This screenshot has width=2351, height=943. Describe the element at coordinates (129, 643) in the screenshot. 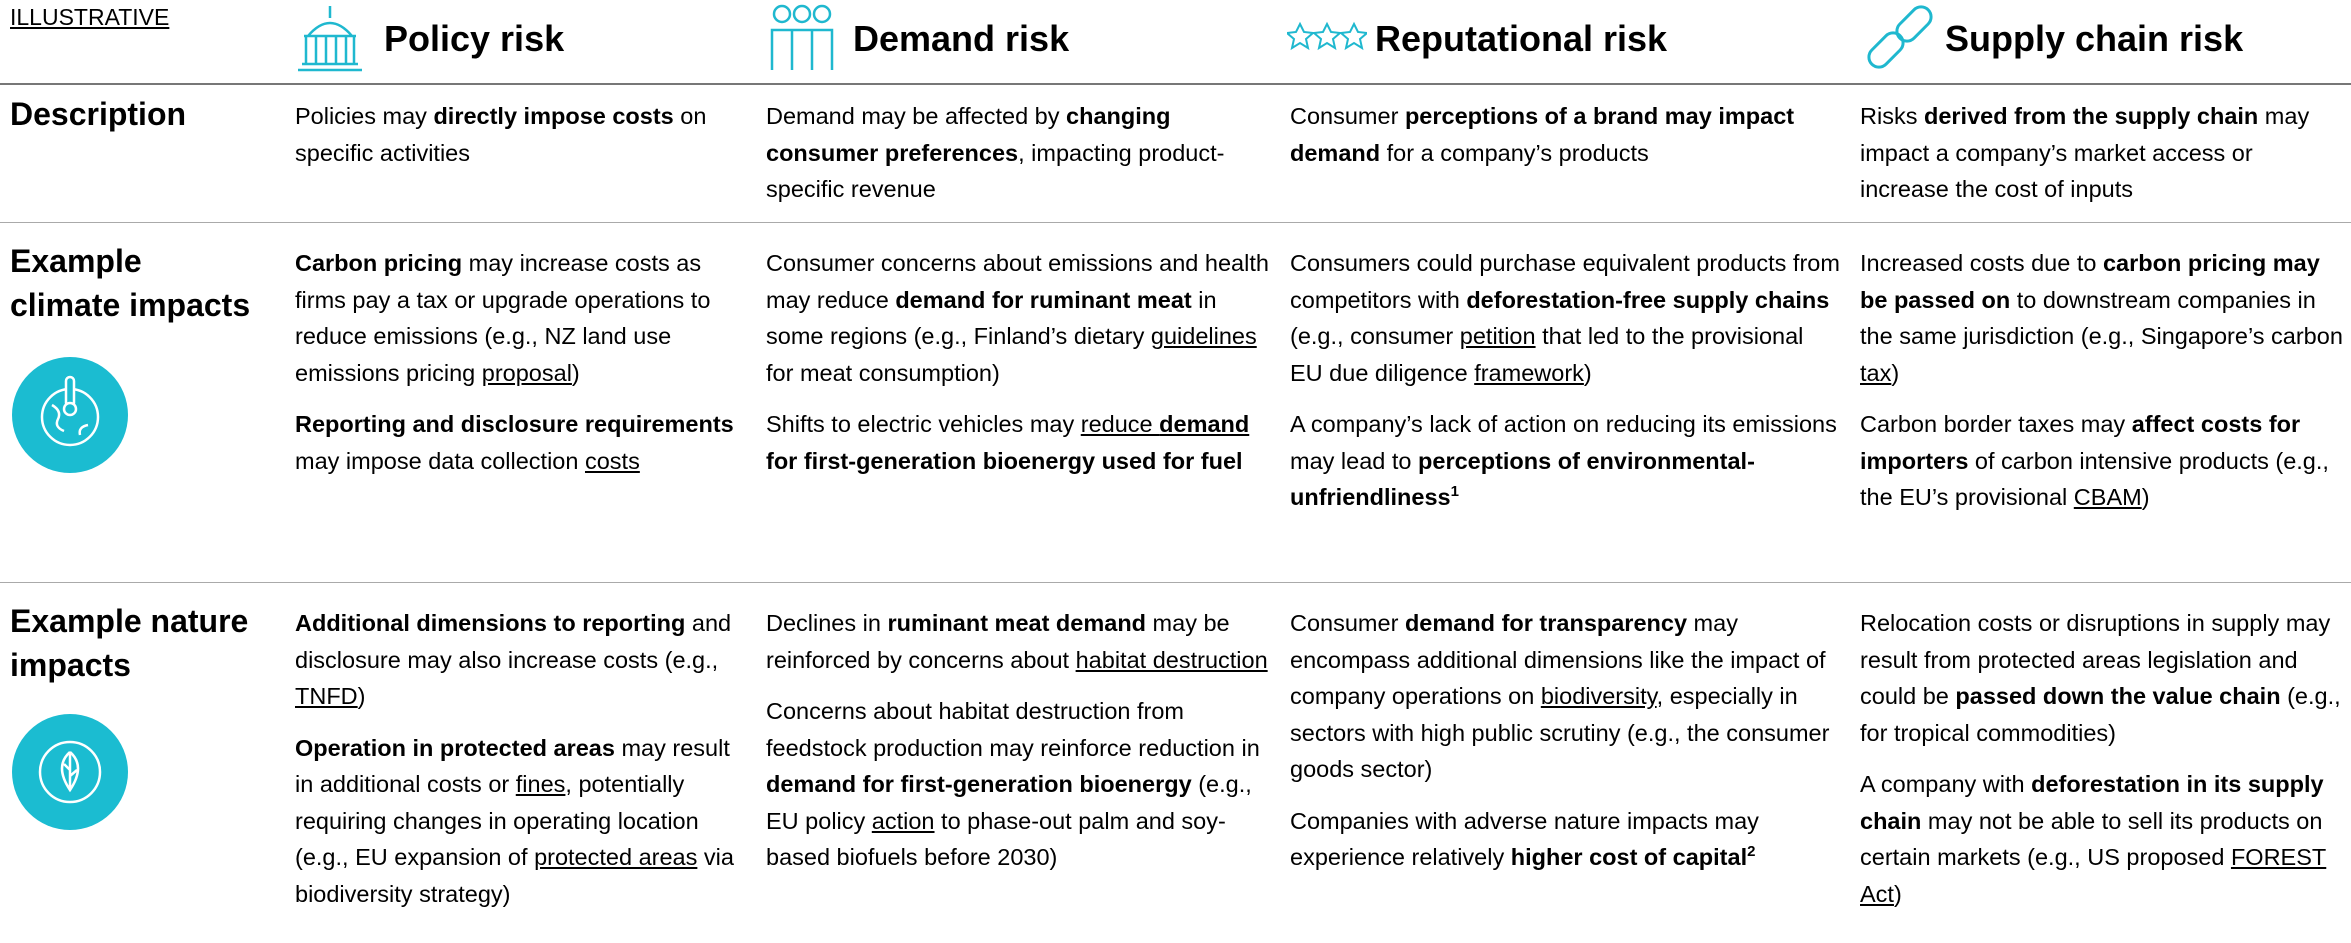

I see `row-title: Example nature impacts` at that location.